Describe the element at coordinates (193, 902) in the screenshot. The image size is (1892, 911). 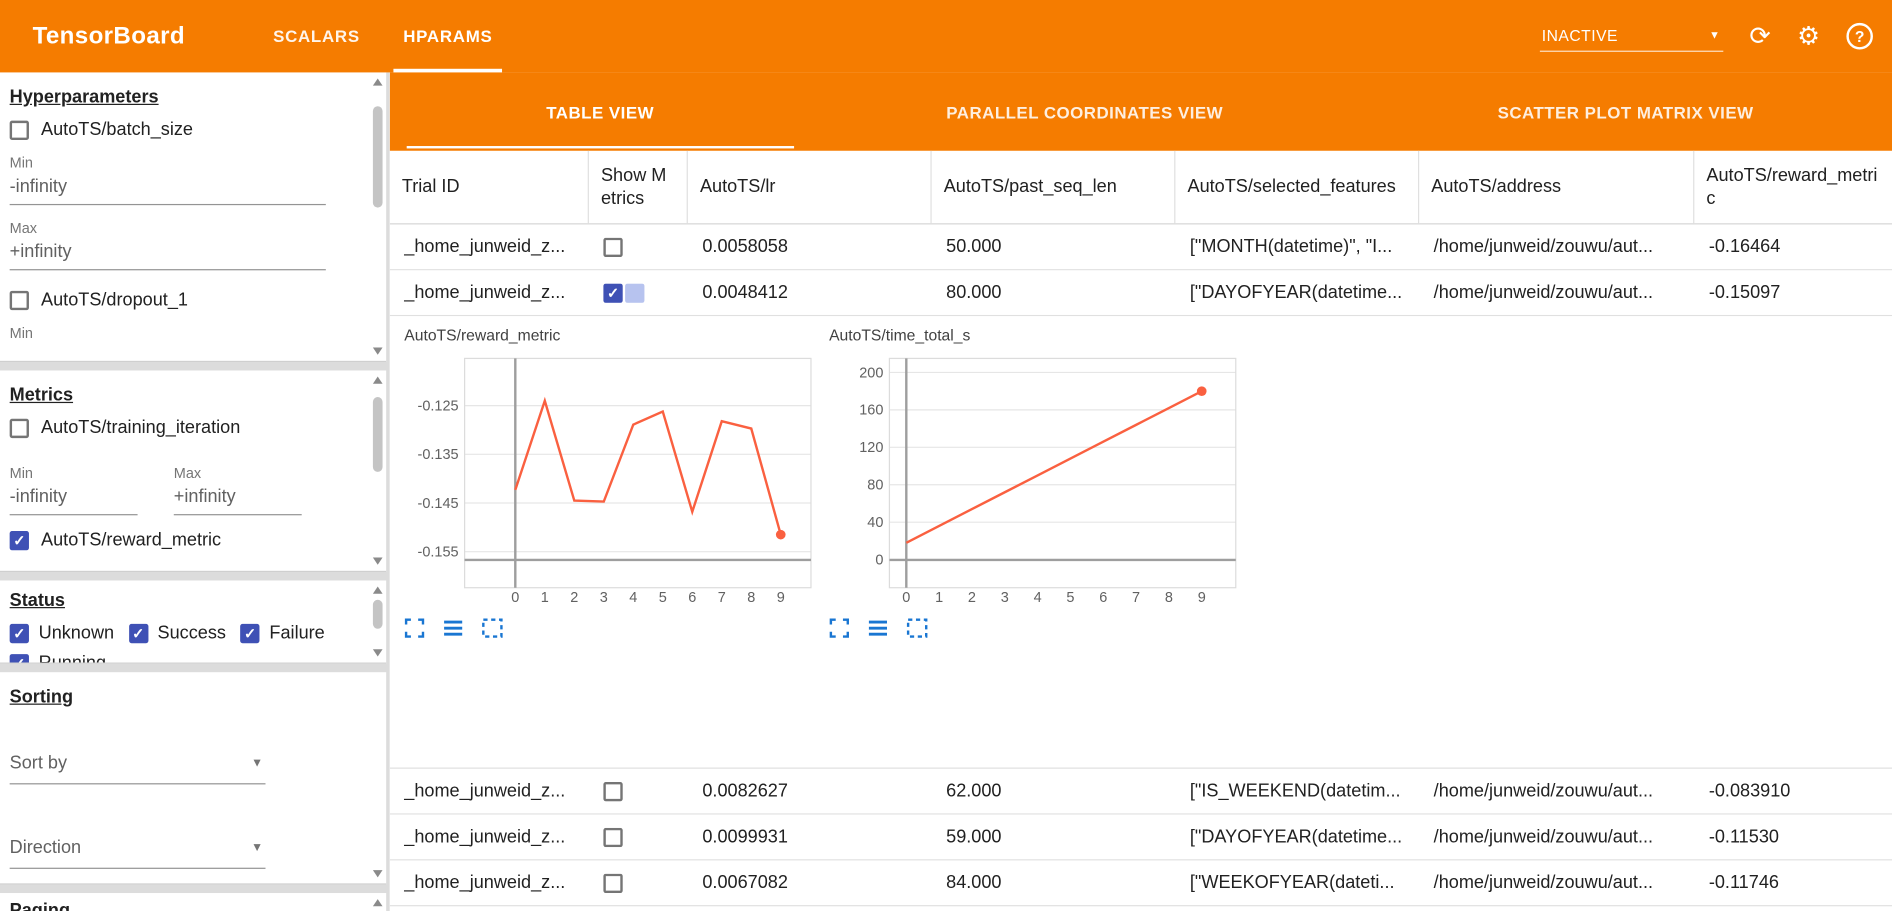
I see `paging-panel: Paging` at that location.